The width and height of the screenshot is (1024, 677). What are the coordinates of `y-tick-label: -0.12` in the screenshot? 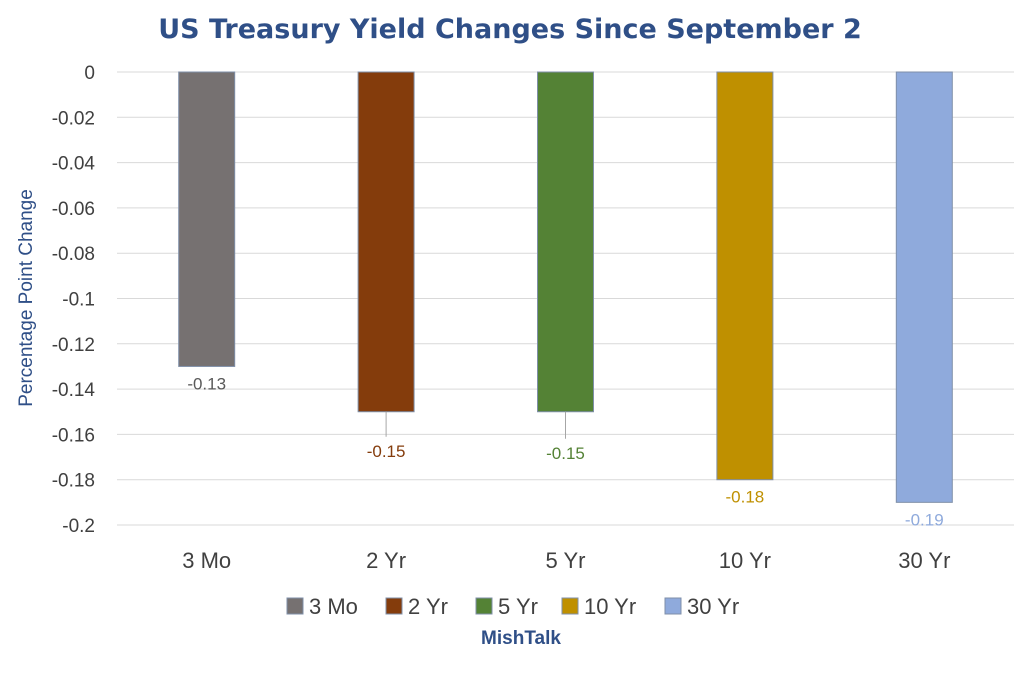 It's located at (73, 345).